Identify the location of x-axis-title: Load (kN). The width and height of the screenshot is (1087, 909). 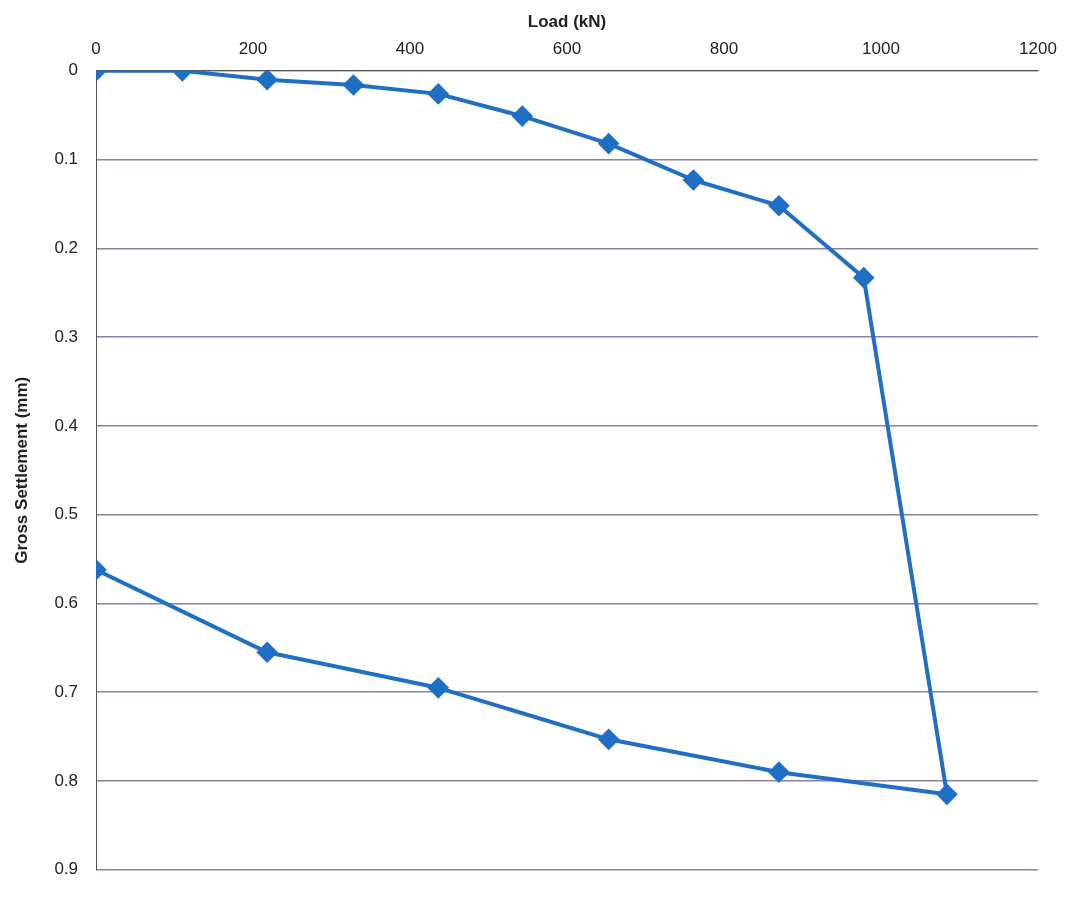
(567, 21).